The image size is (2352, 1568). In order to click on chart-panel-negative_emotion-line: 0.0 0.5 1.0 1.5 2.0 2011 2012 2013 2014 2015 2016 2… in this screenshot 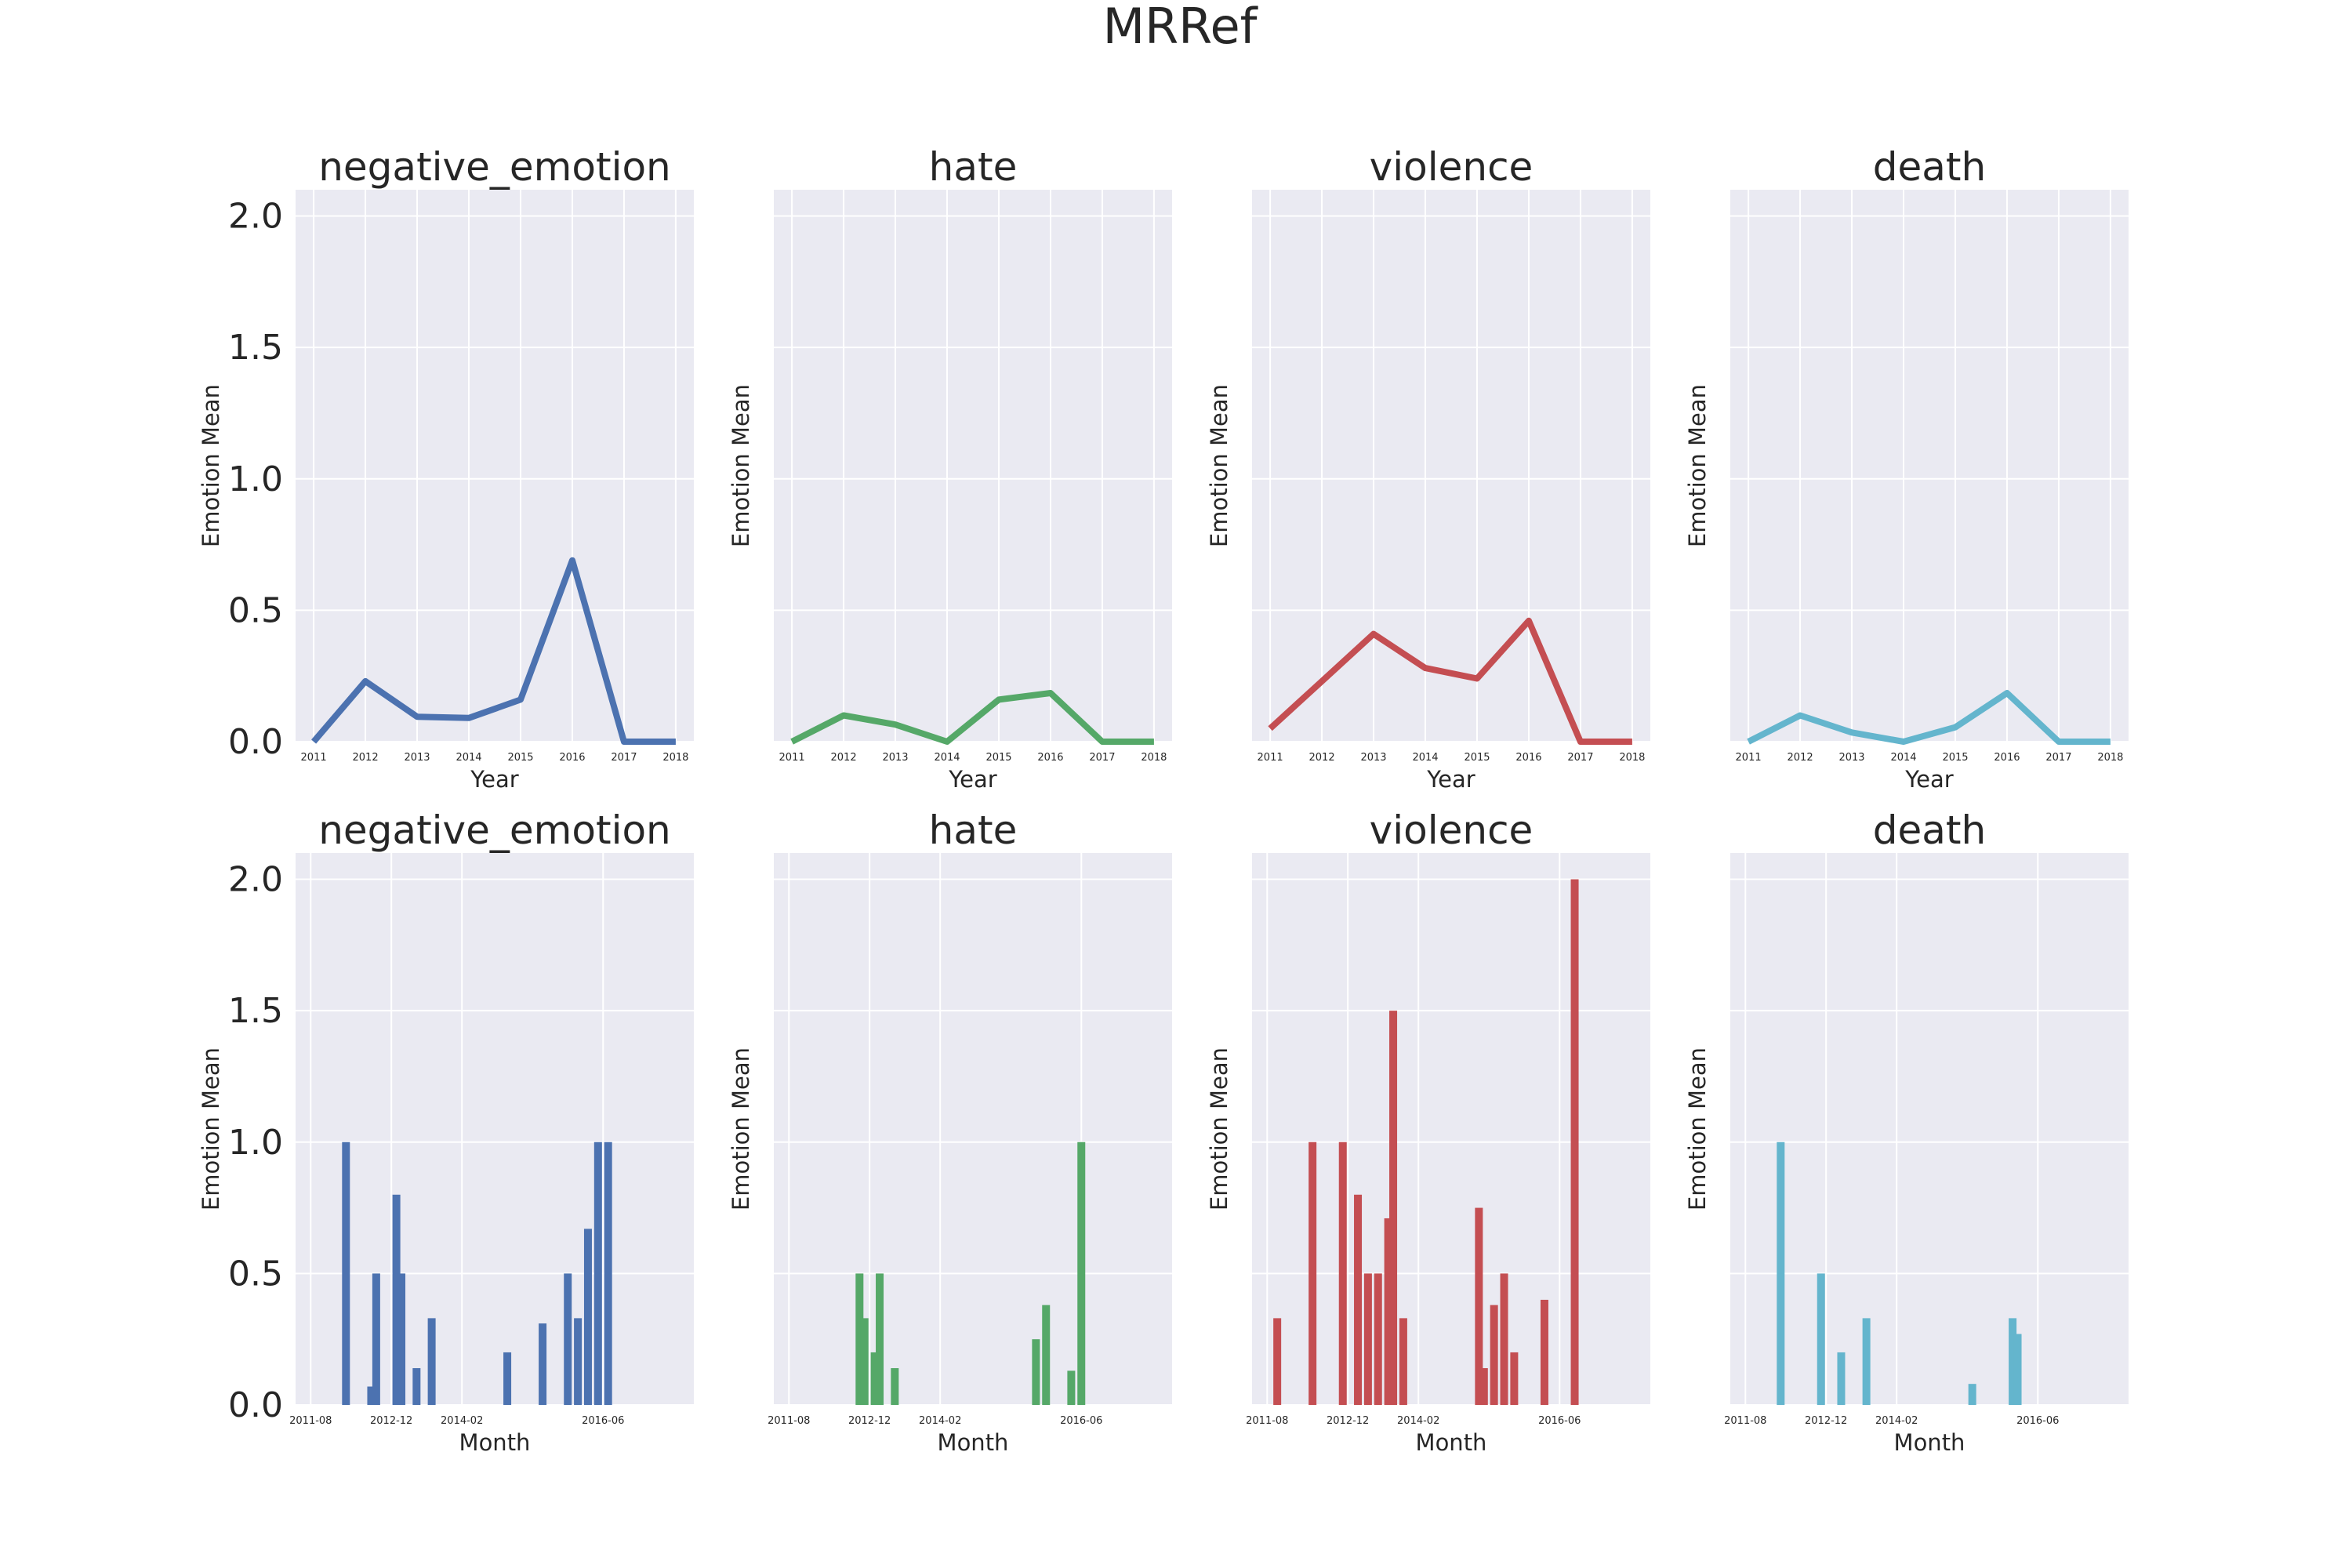, I will do `click(446, 469)`.